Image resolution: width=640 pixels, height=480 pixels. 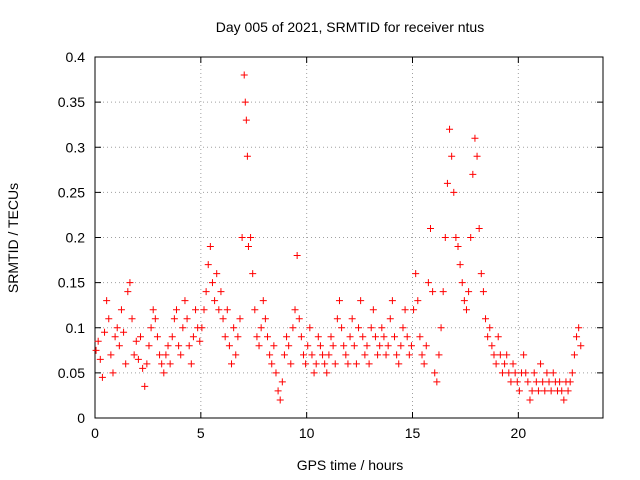 I want to click on x-tick-label: 5, so click(x=201, y=433).